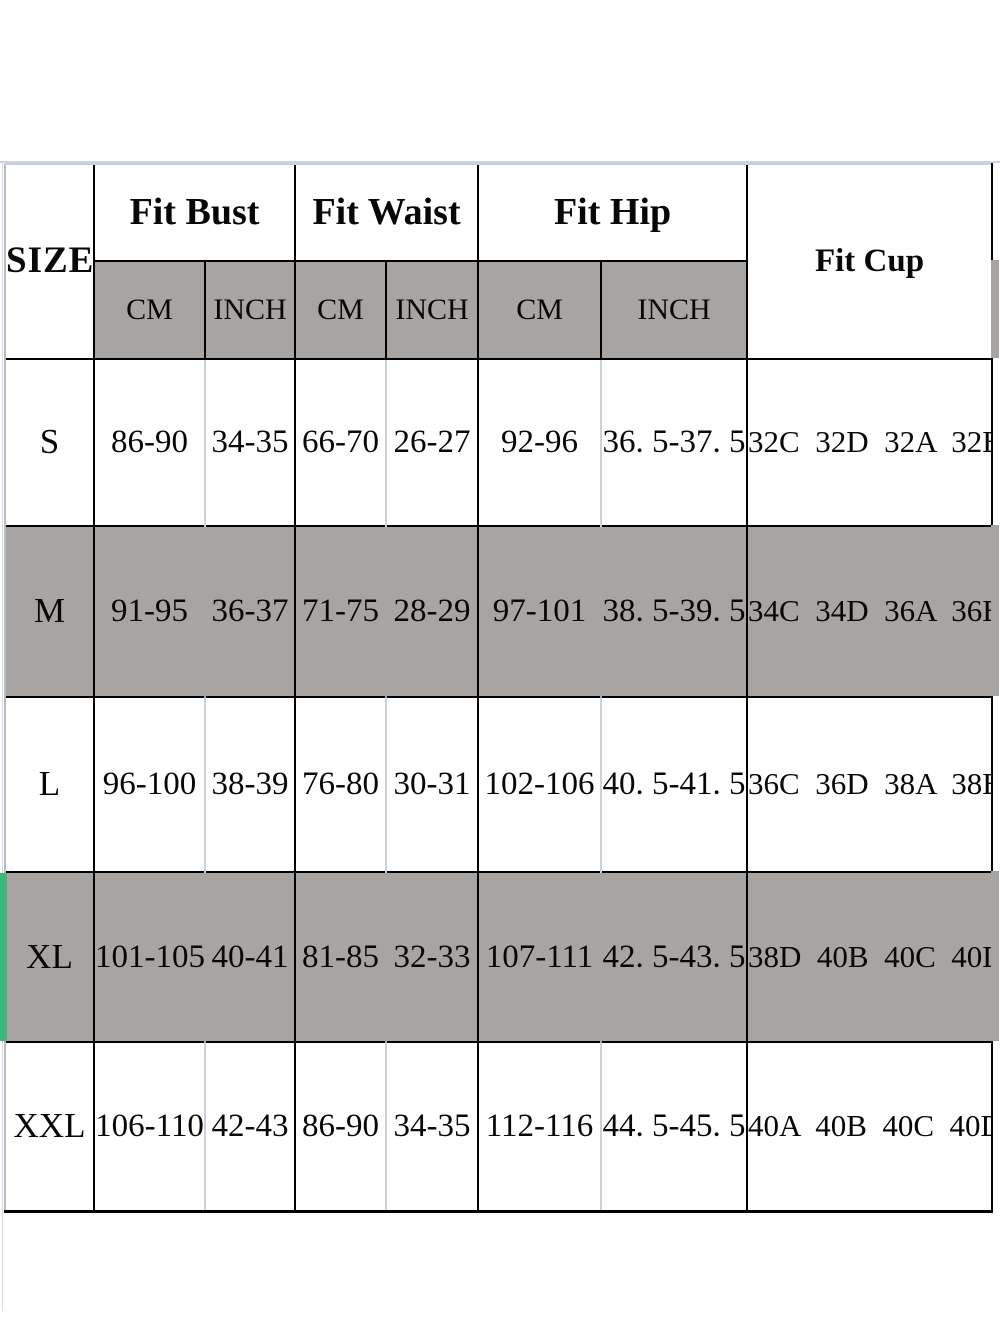  I want to click on cell-size: XXL, so click(49, 1127).